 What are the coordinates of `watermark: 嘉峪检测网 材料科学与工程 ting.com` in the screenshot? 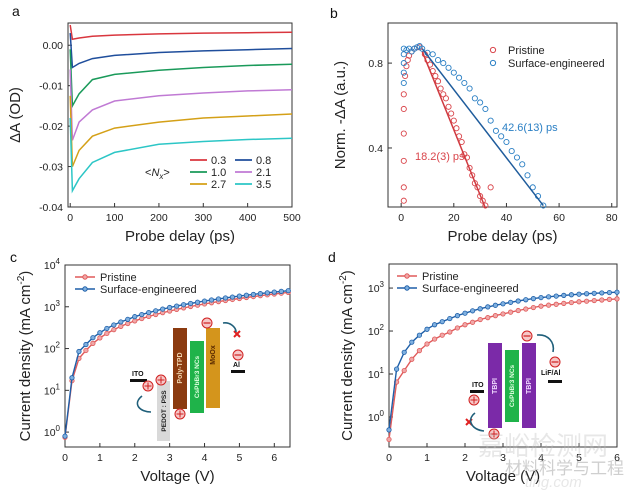 It's located at (551, 461).